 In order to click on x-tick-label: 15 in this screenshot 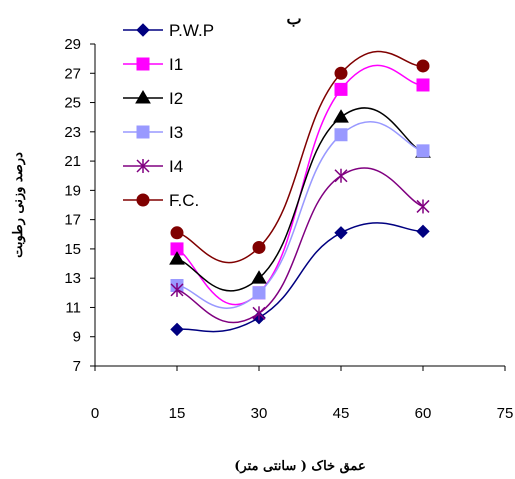, I will do `click(177, 413)`.